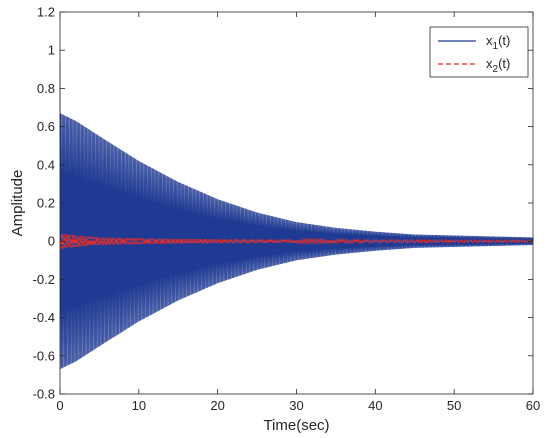  Describe the element at coordinates (46, 203) in the screenshot. I see `y-tick-label: 0.2` at that location.